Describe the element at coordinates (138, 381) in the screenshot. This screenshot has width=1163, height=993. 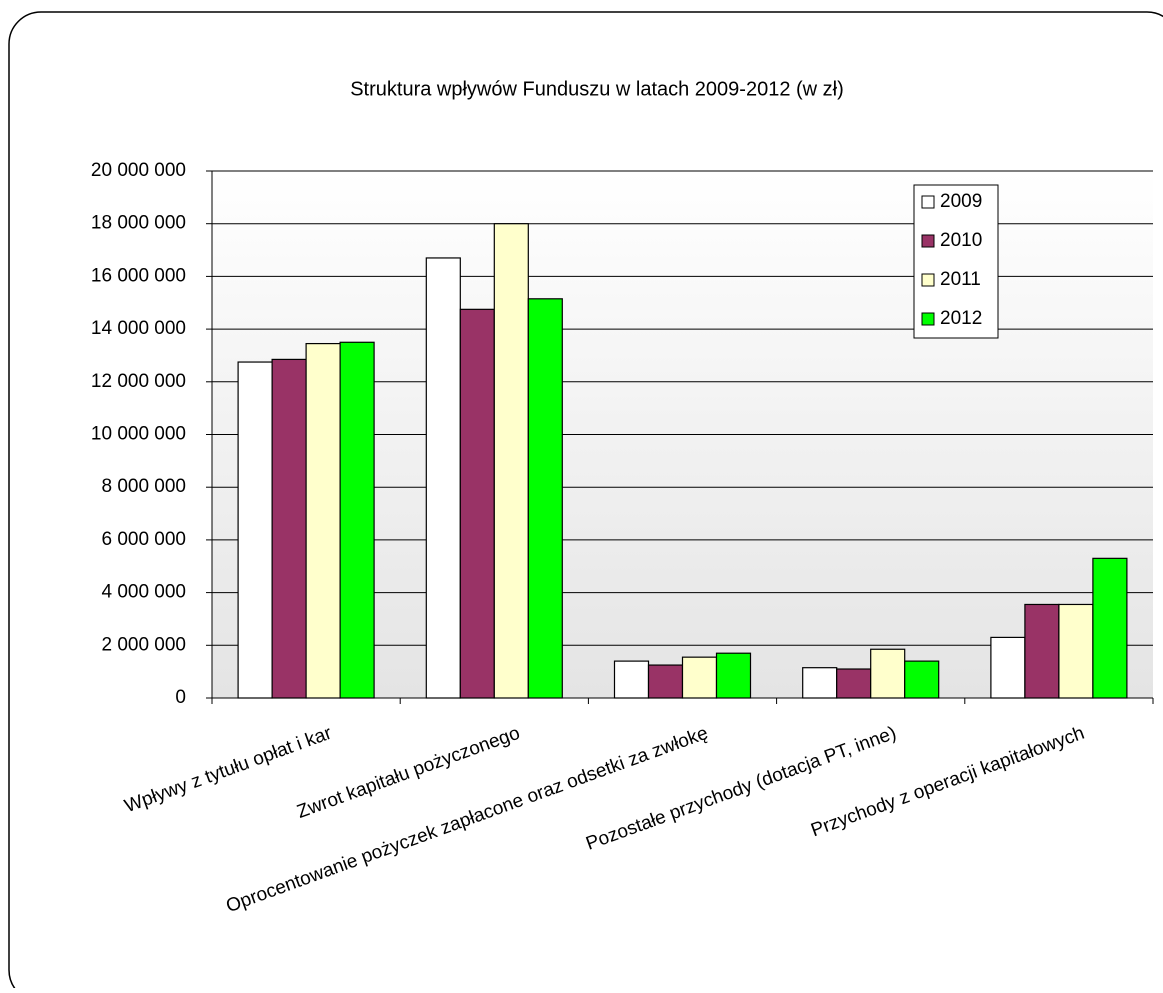
I see `y-tick-label: 12 000 000` at that location.